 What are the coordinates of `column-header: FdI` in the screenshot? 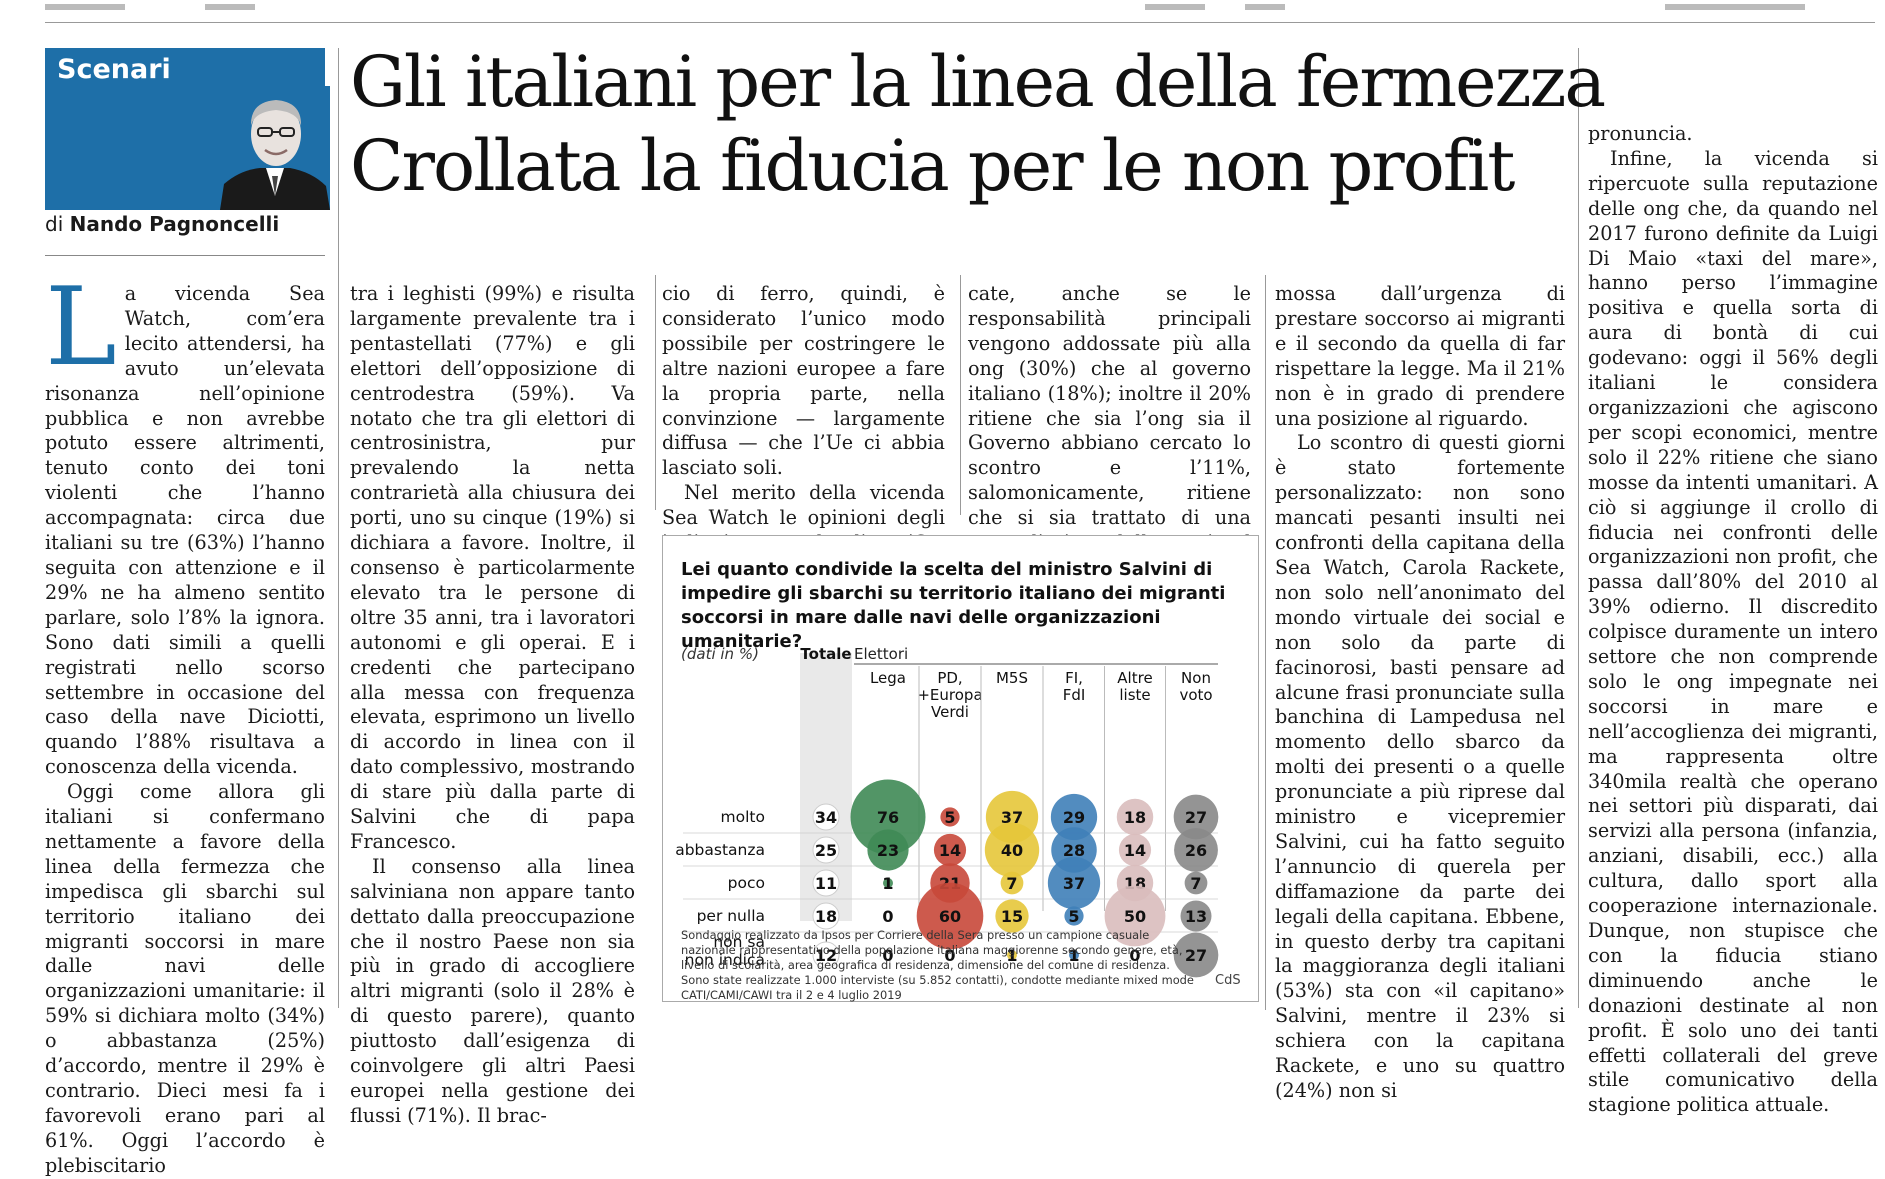 It's located at (1074, 695).